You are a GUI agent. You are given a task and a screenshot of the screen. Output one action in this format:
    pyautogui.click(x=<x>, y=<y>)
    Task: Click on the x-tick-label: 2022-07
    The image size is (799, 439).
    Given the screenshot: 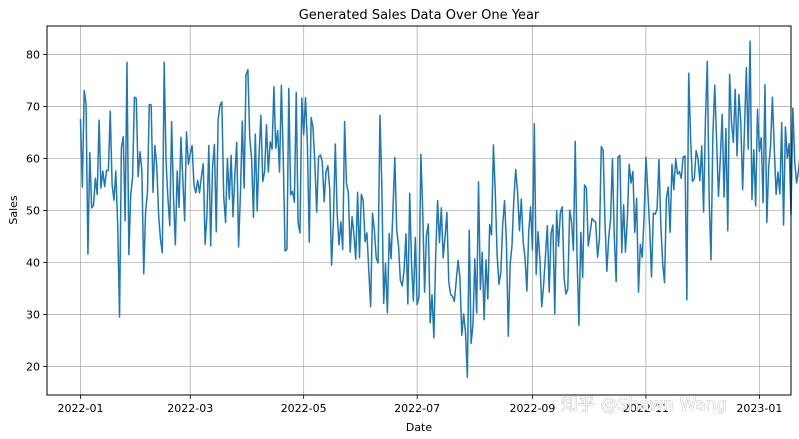 What is the action you would take?
    pyautogui.click(x=417, y=408)
    